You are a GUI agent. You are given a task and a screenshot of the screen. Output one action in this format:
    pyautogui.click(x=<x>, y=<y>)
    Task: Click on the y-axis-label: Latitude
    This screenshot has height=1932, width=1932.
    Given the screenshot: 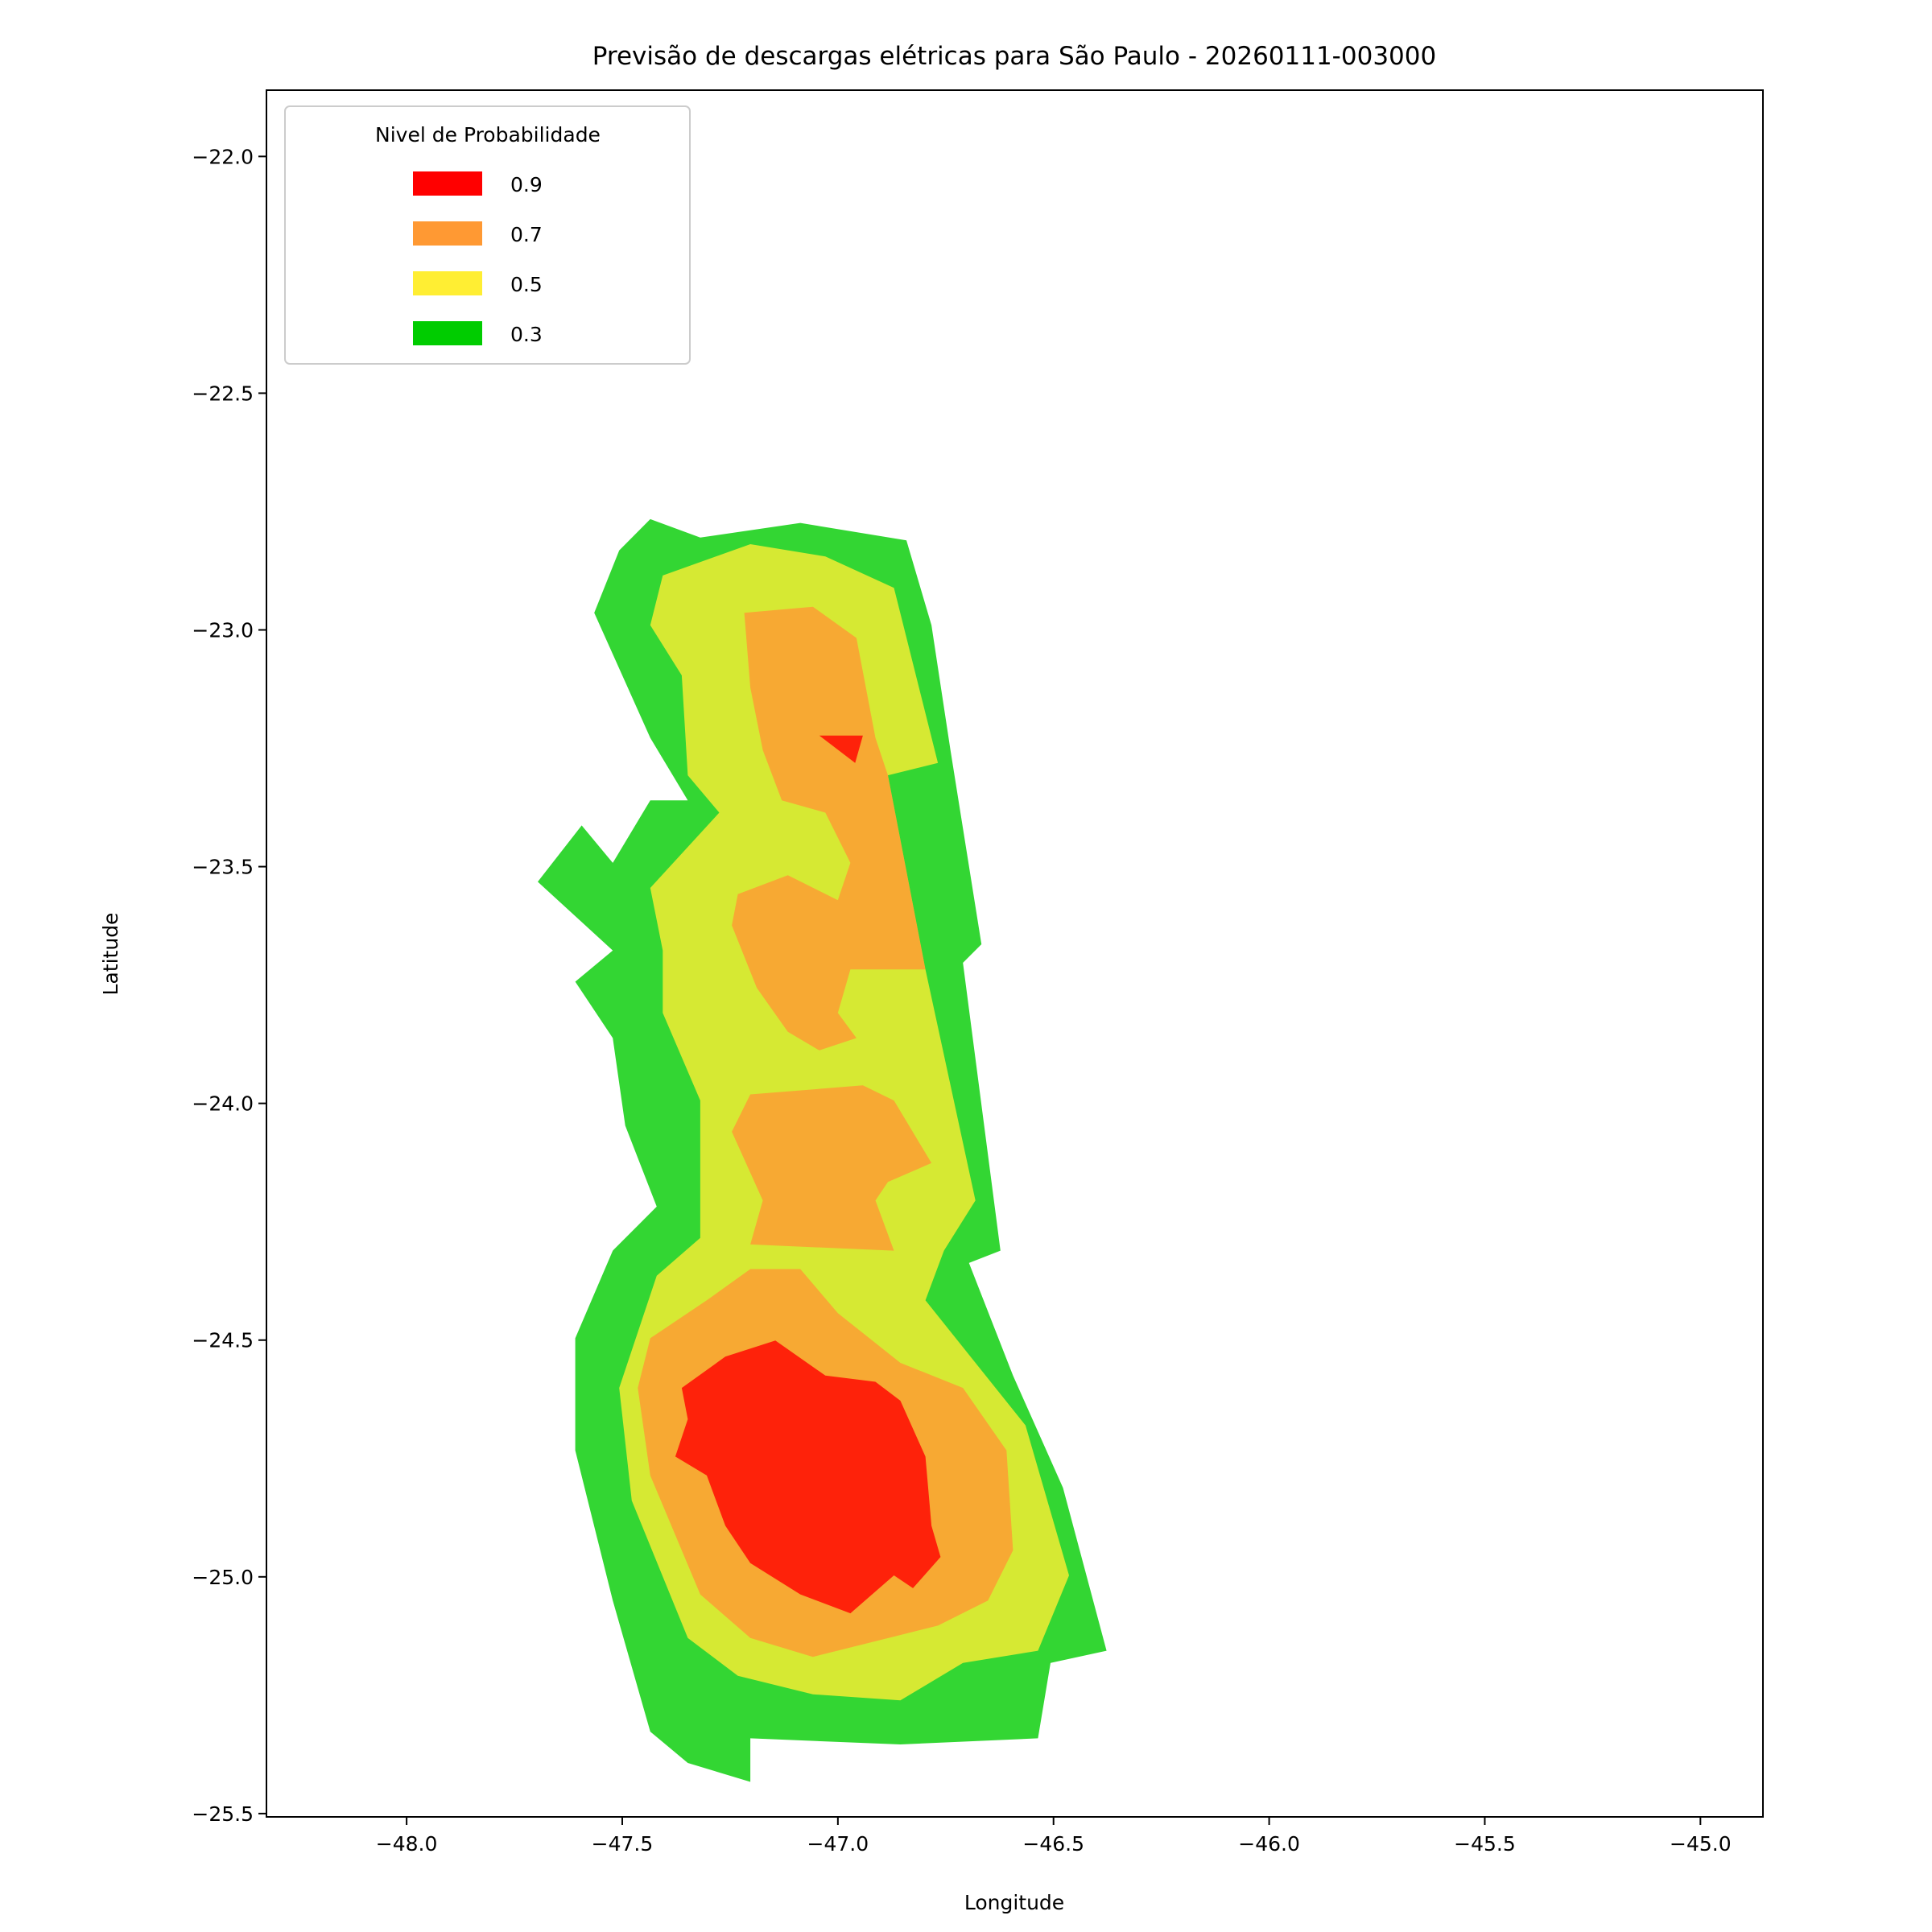 What is the action you would take?
    pyautogui.click(x=111, y=954)
    